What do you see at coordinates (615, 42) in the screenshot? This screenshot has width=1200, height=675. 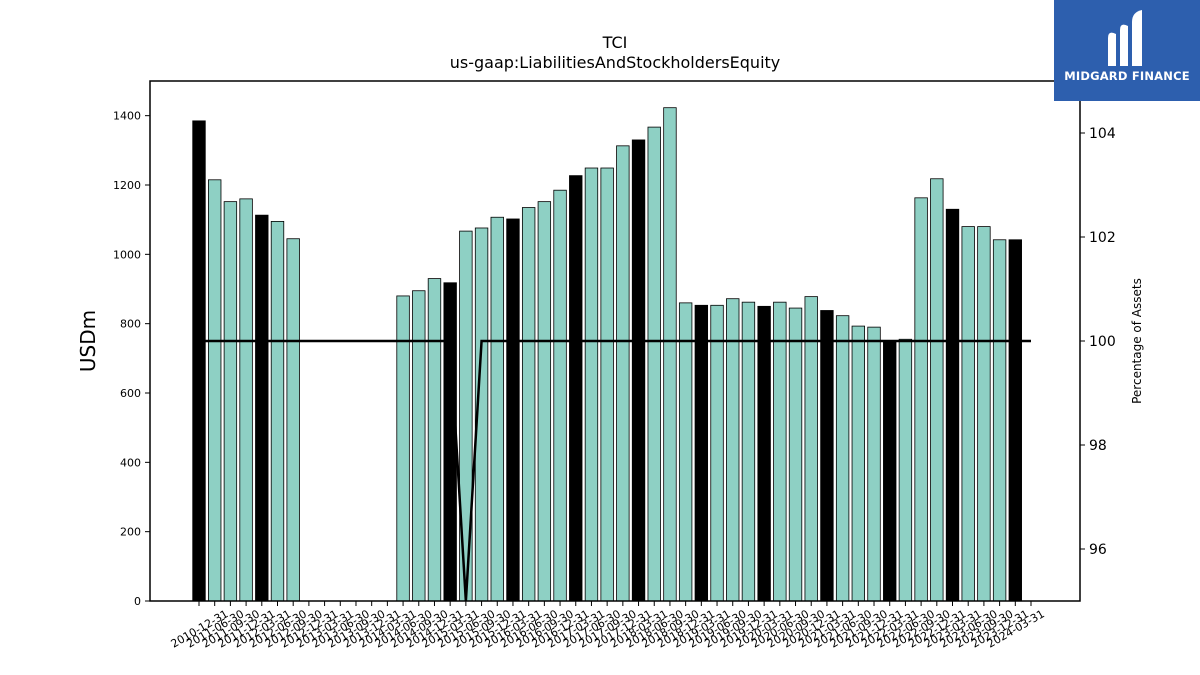 I see `chart-title: TCI` at bounding box center [615, 42].